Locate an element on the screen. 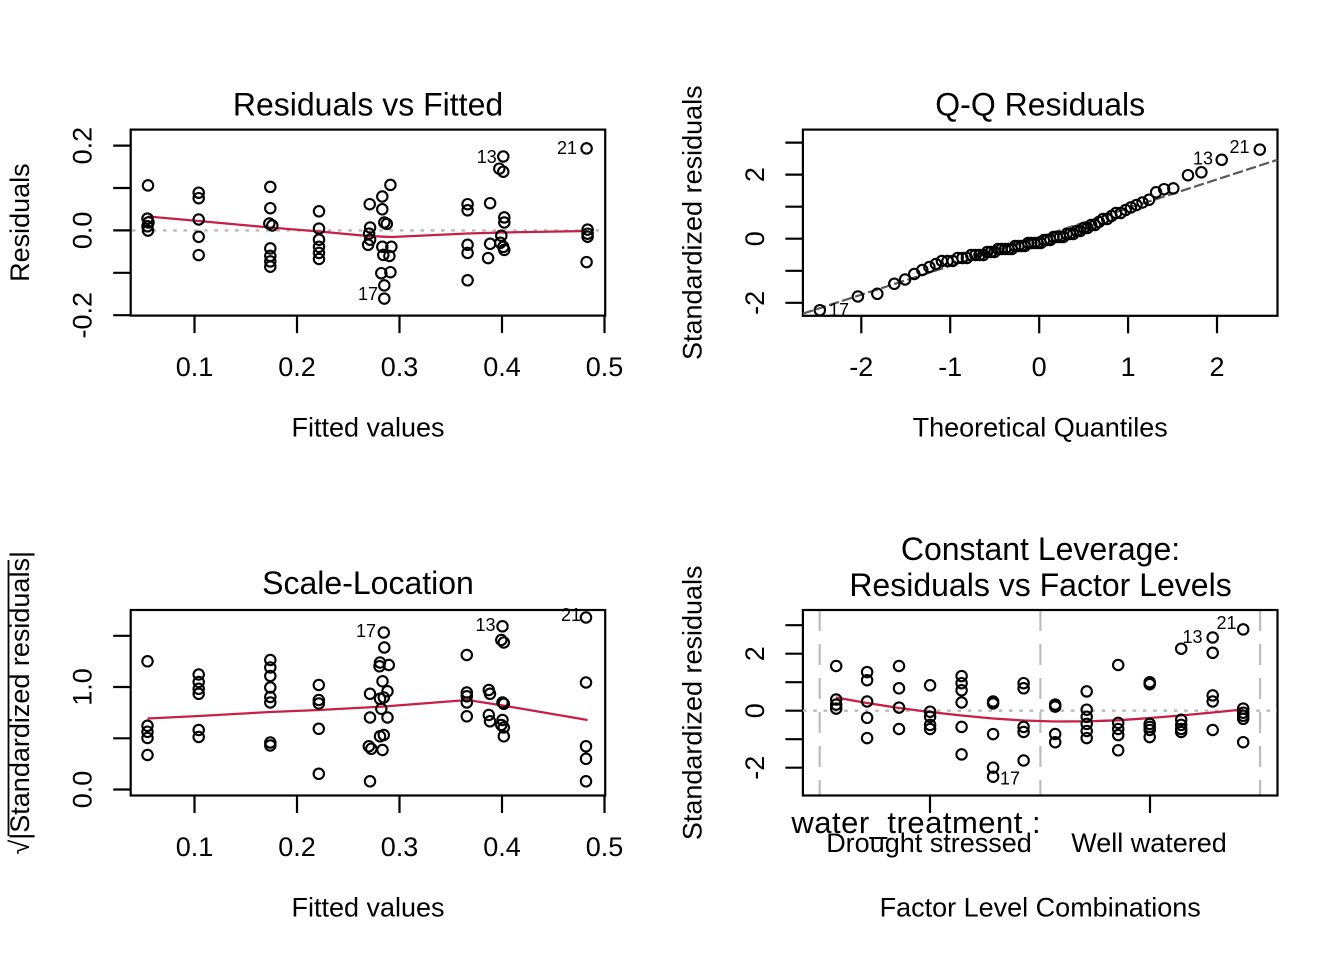  svg-text: Well watered is located at coordinates (1149, 843).